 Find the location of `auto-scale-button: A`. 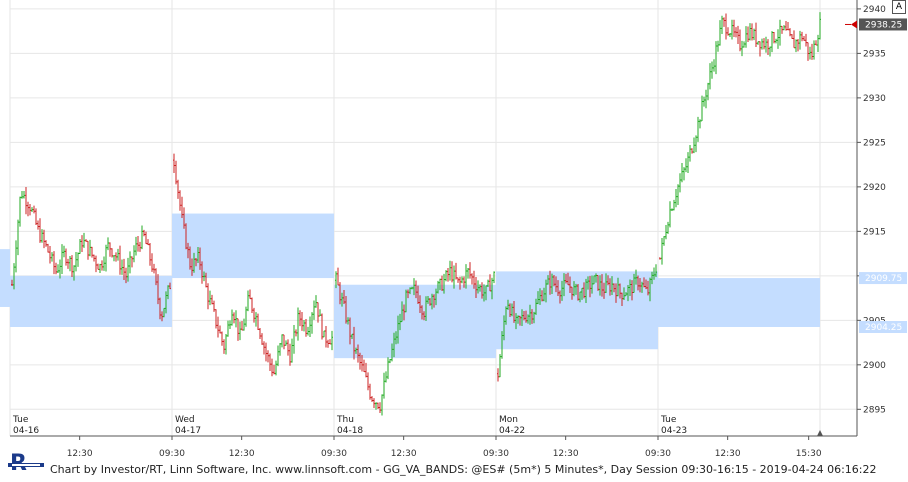

auto-scale-button: A is located at coordinates (899, 7).